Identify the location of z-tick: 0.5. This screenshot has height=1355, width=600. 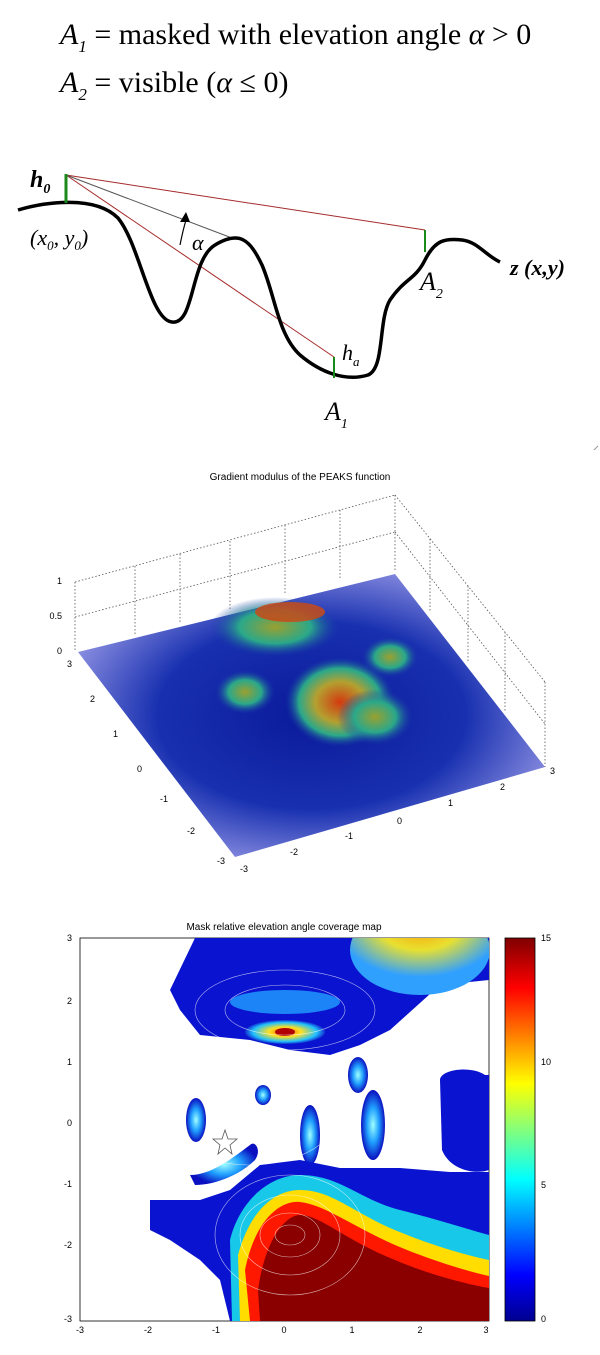
(55, 616).